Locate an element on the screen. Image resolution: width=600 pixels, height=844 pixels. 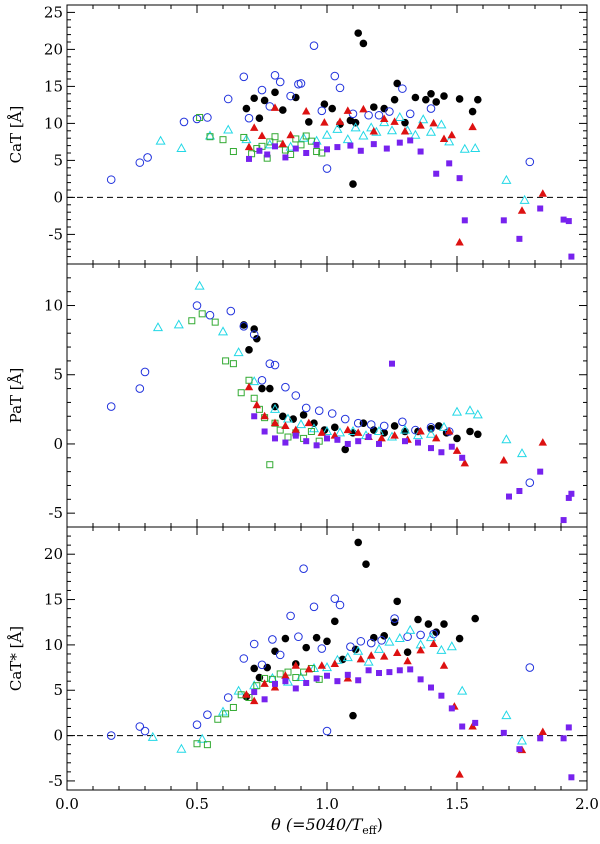
panel-bottom-ylabel: CaT* [Å] is located at coordinates (16, 658).